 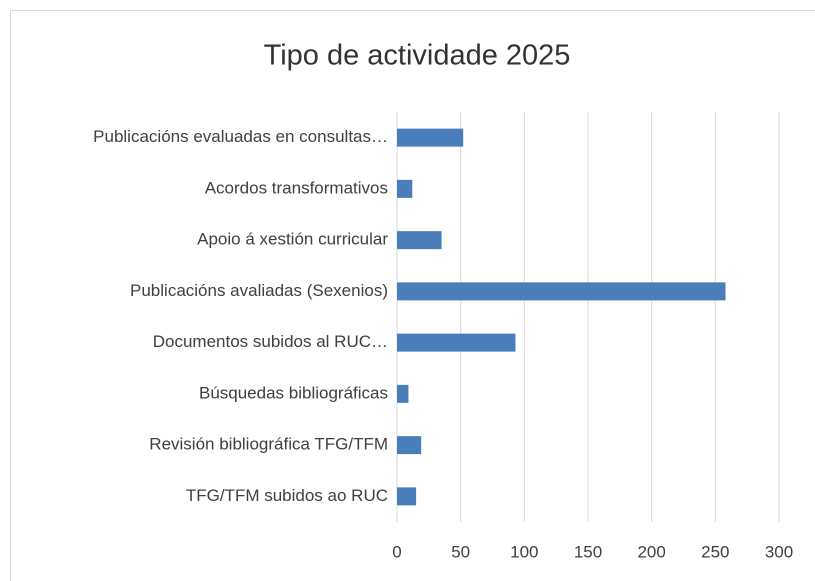 What do you see at coordinates (287, 495) in the screenshot?
I see `y-tick-label: TFG/TFM subidos ao RUC` at bounding box center [287, 495].